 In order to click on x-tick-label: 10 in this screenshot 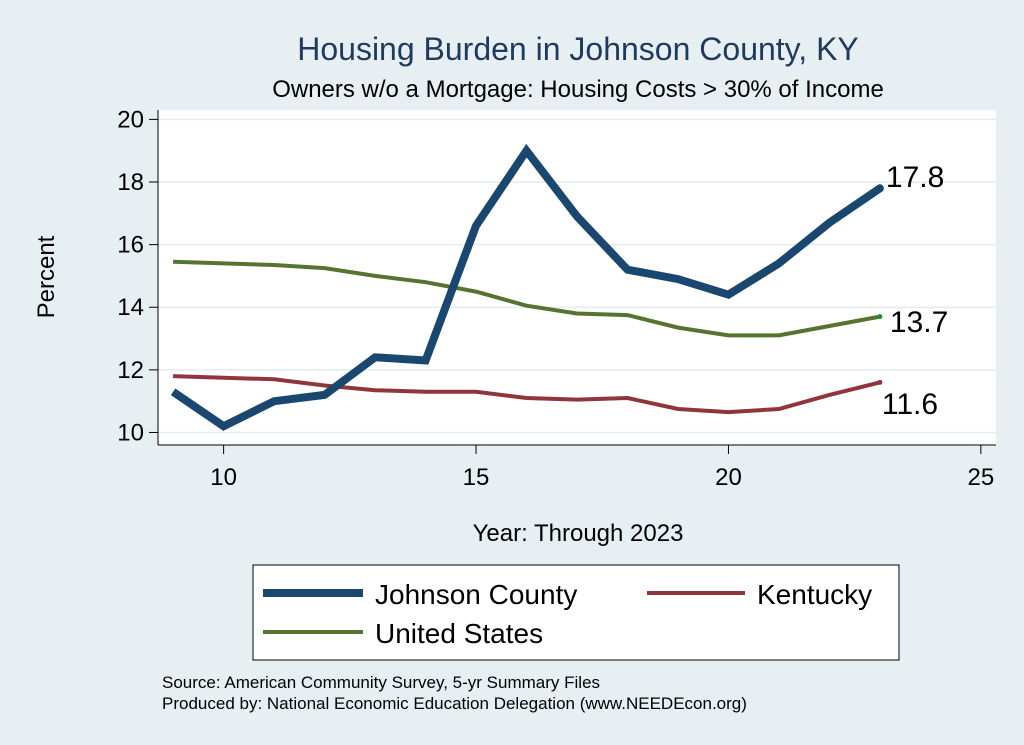, I will do `click(223, 477)`.